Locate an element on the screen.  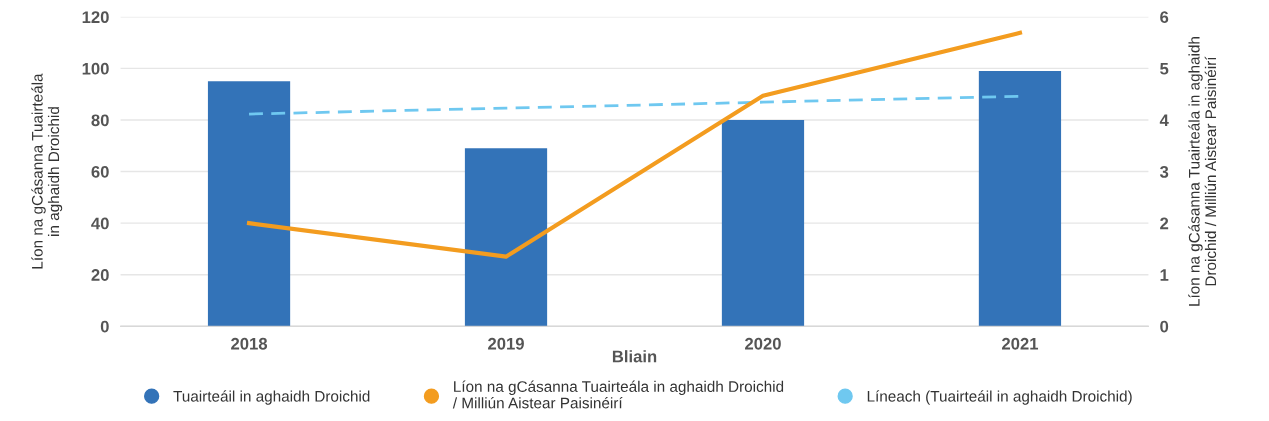
y-tick-label: 40 is located at coordinates (100, 223).